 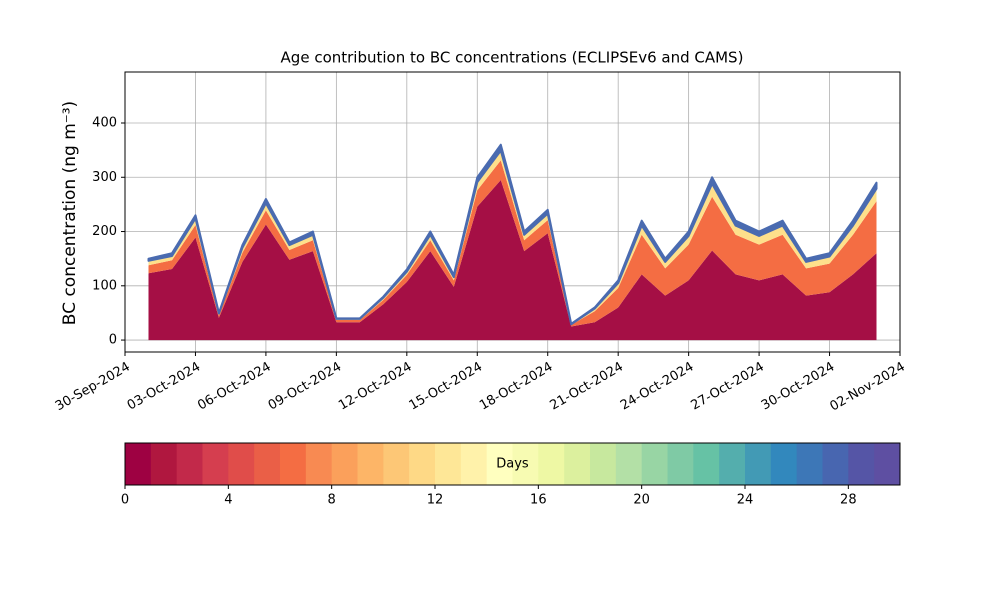 What do you see at coordinates (164, 387) in the screenshot?
I see `x-tick-label: 03-Oct-2024` at bounding box center [164, 387].